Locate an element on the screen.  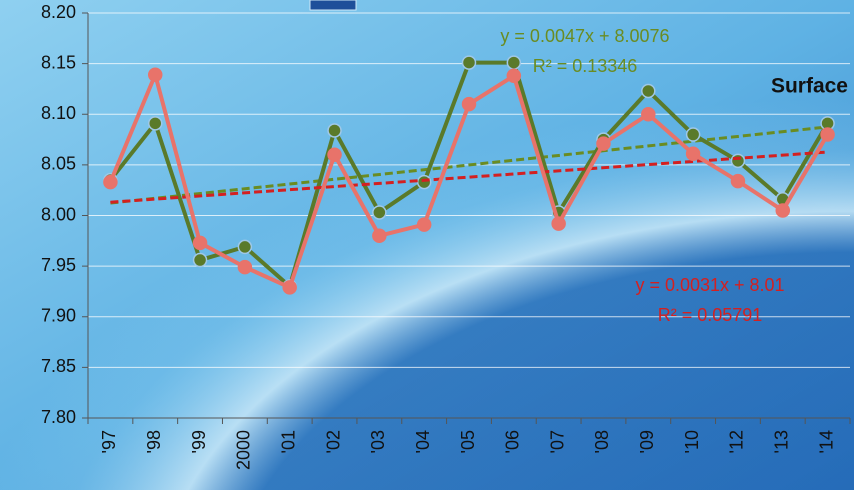
y-tick-label: 7.80 is located at coordinates (58, 417).